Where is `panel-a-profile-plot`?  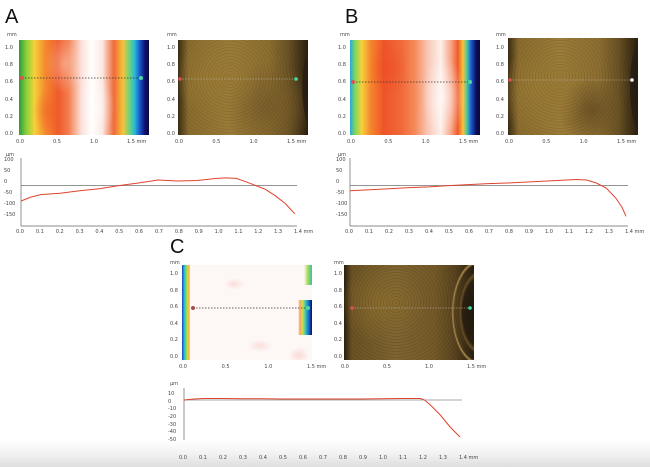
panel-a-profile-plot is located at coordinates (158, 192).